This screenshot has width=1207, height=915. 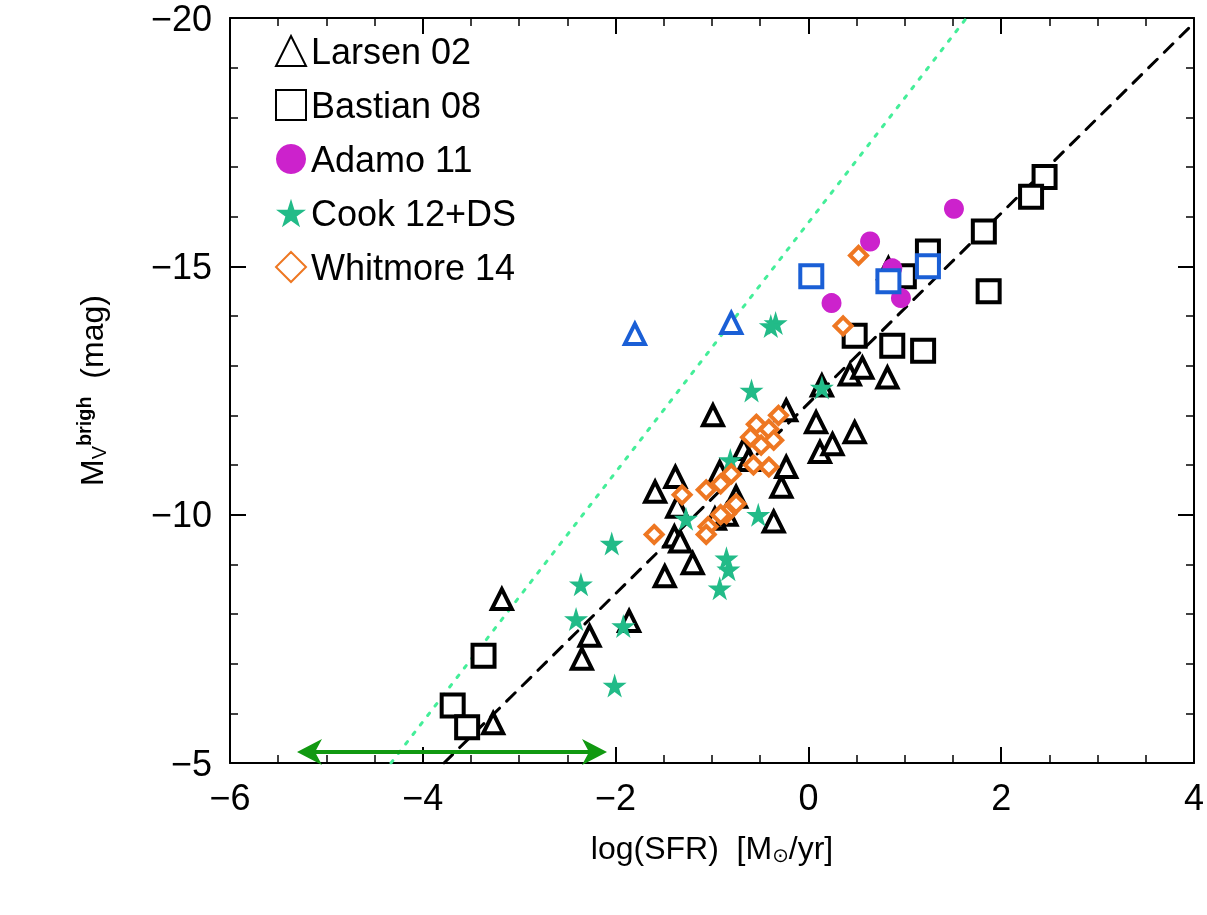 I want to click on y-axis-title: MVbrigh (mag), so click(x=92, y=390).